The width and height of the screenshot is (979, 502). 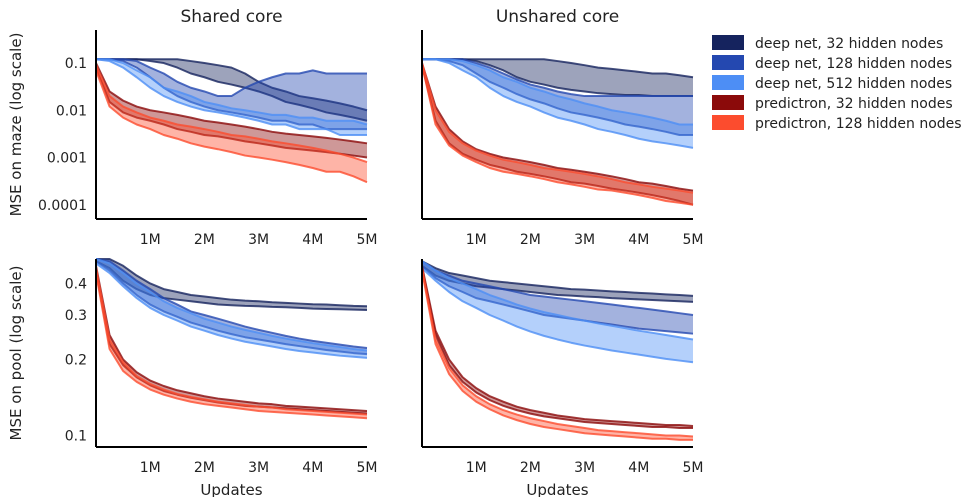 I want to click on series-deep-net-32-hidden-nodes, so click(x=232, y=90).